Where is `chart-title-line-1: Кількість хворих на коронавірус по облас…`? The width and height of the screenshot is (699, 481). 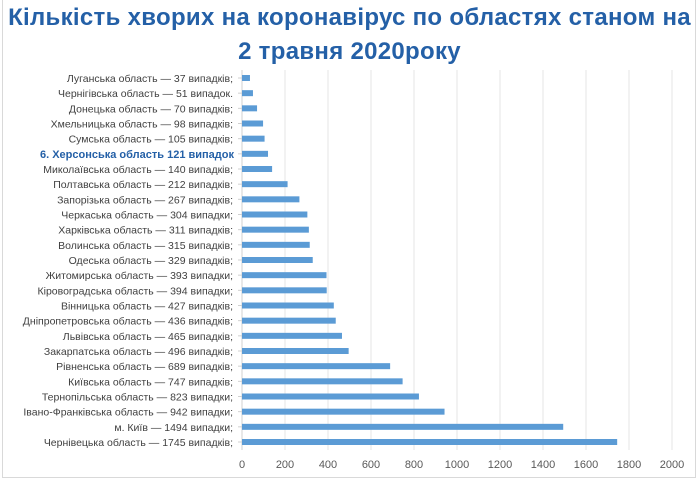 chart-title-line-1: Кількість хворих на коронавірус по облас… is located at coordinates (349, 17).